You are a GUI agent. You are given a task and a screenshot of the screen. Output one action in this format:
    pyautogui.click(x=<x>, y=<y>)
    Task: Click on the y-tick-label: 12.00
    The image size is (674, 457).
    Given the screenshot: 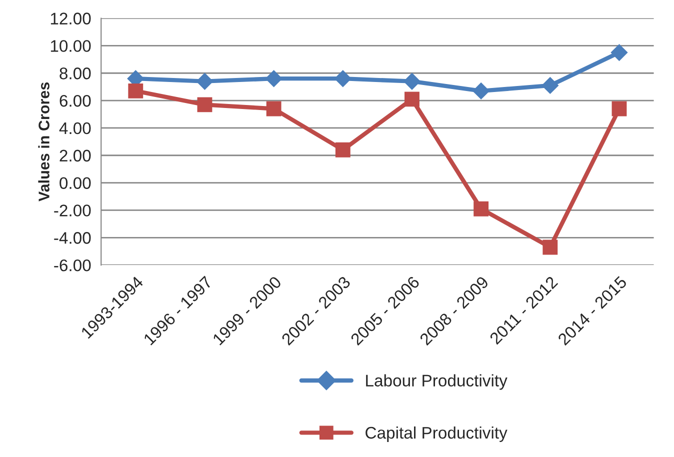 What is the action you would take?
    pyautogui.click(x=70, y=18)
    